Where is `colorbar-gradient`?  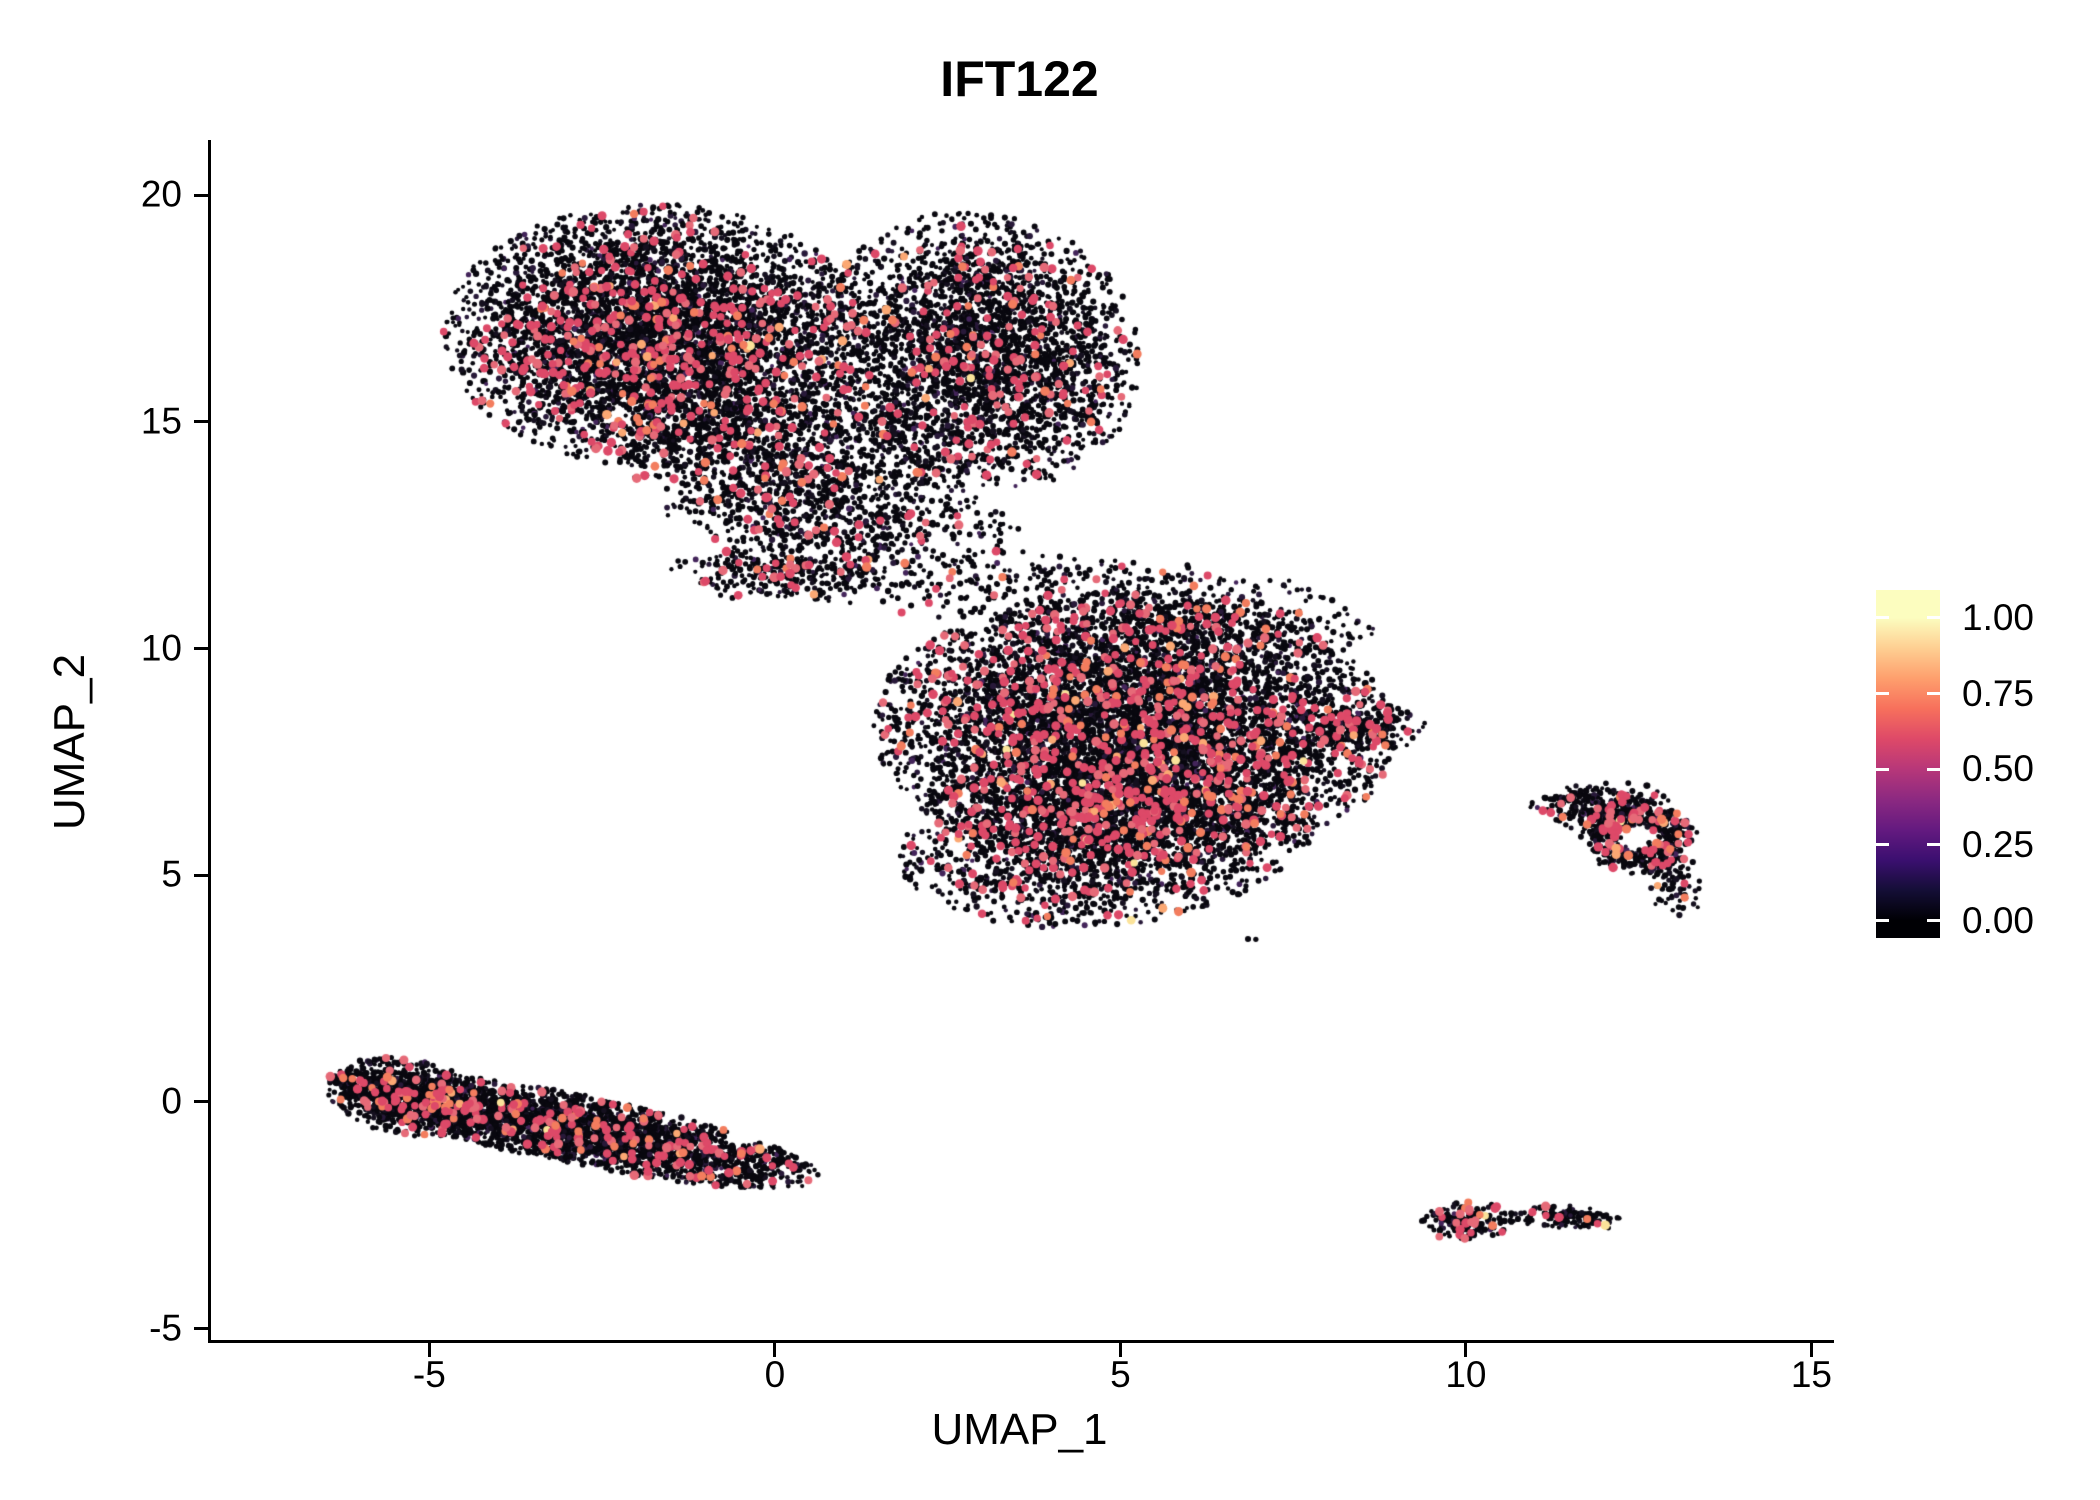 colorbar-gradient is located at coordinates (1908, 764).